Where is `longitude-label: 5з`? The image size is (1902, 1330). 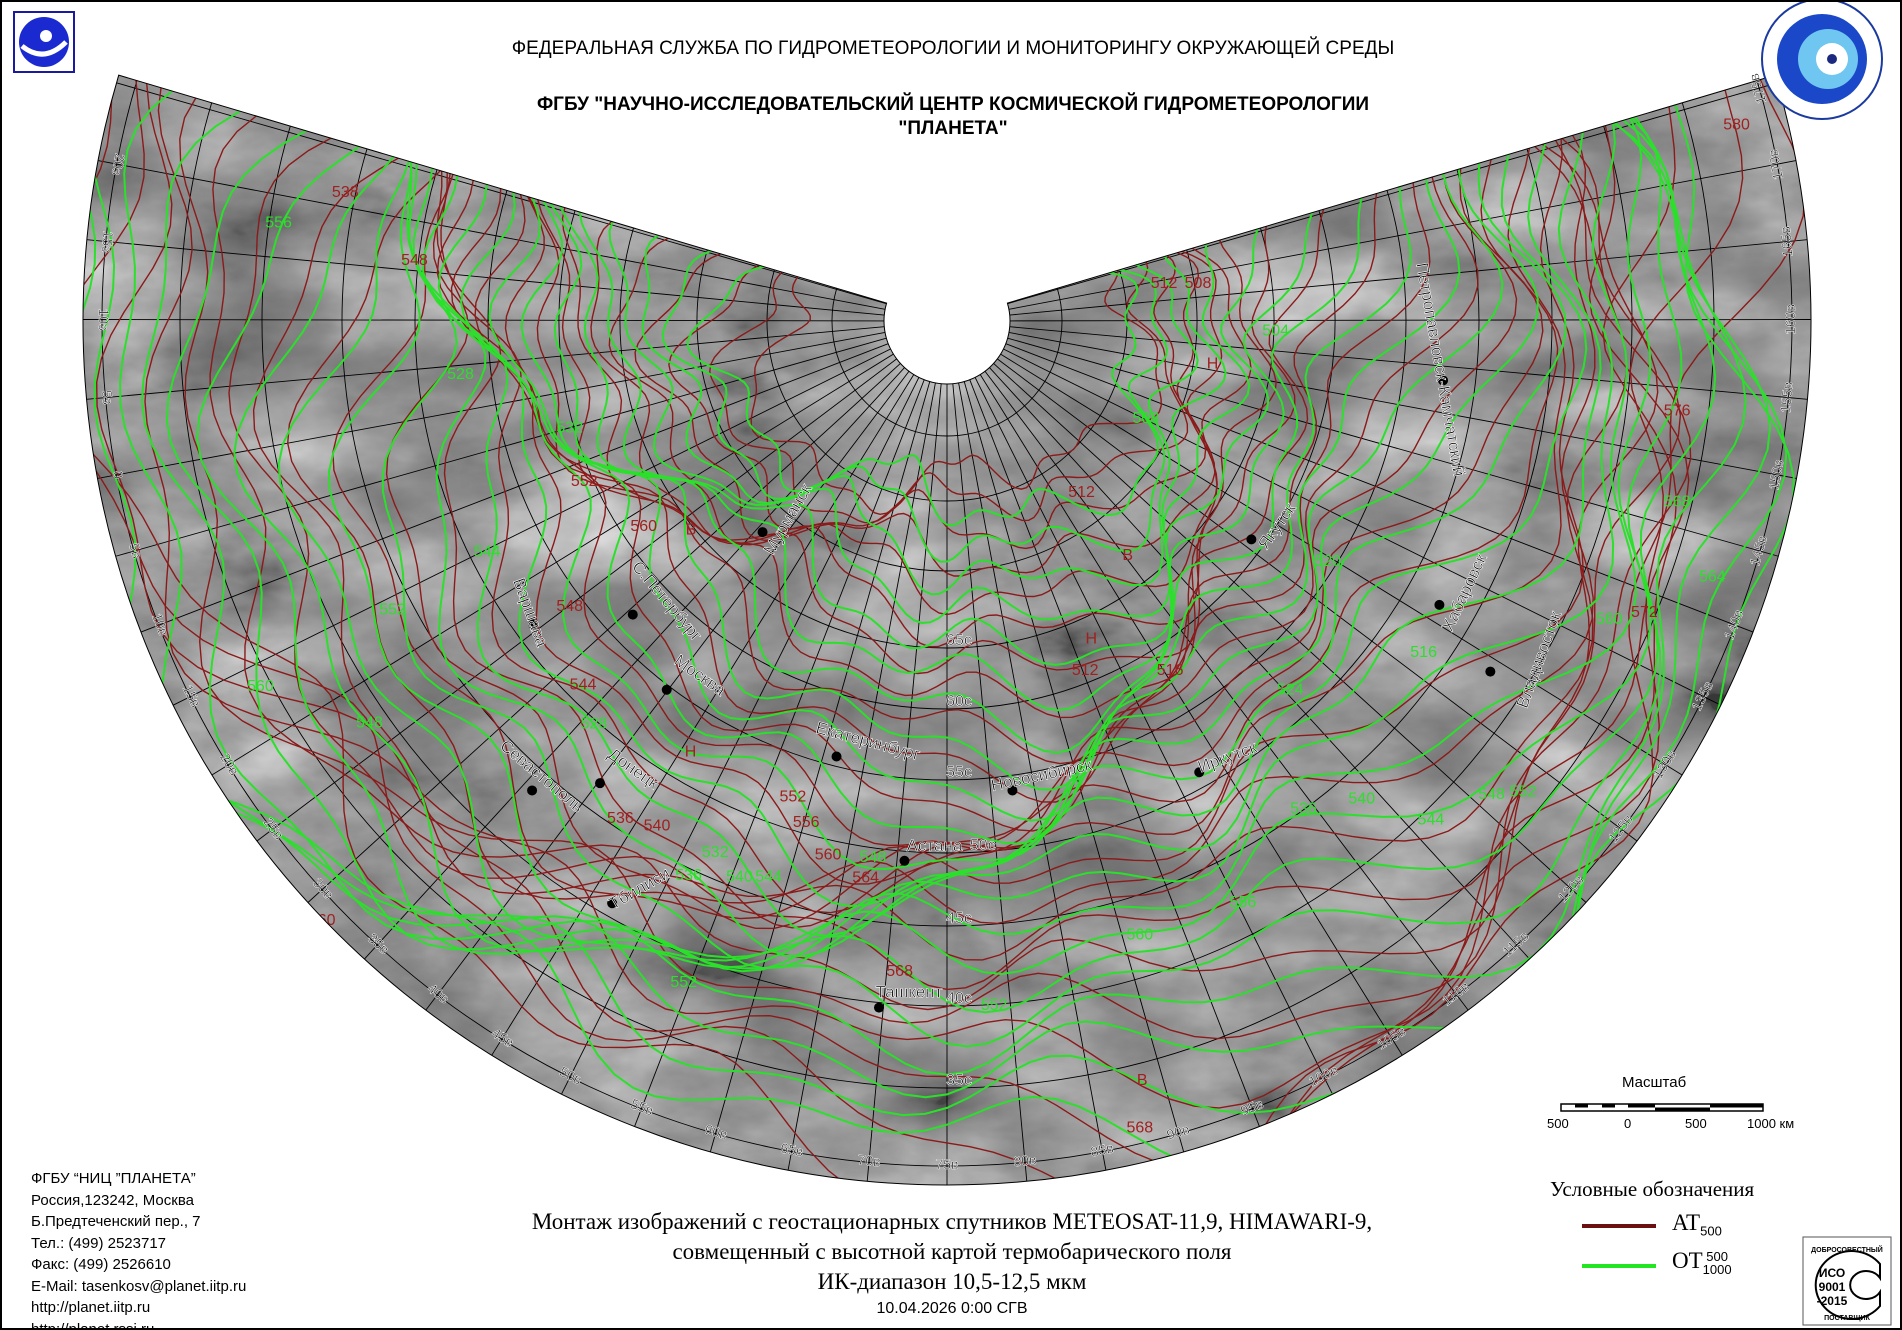 longitude-label: 5з is located at coordinates (107, 398).